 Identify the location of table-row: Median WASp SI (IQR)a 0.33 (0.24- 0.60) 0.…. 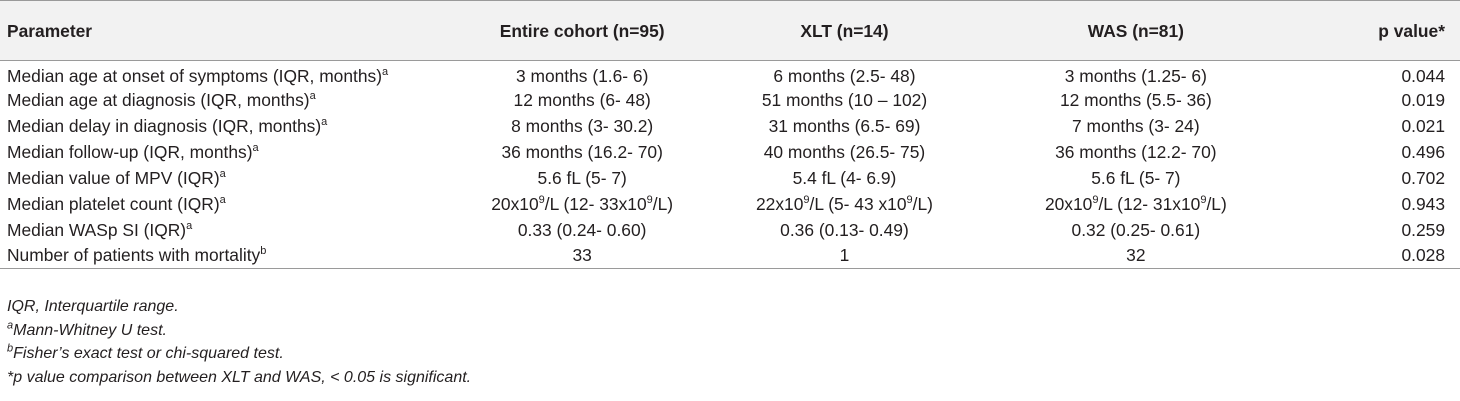
(730, 230).